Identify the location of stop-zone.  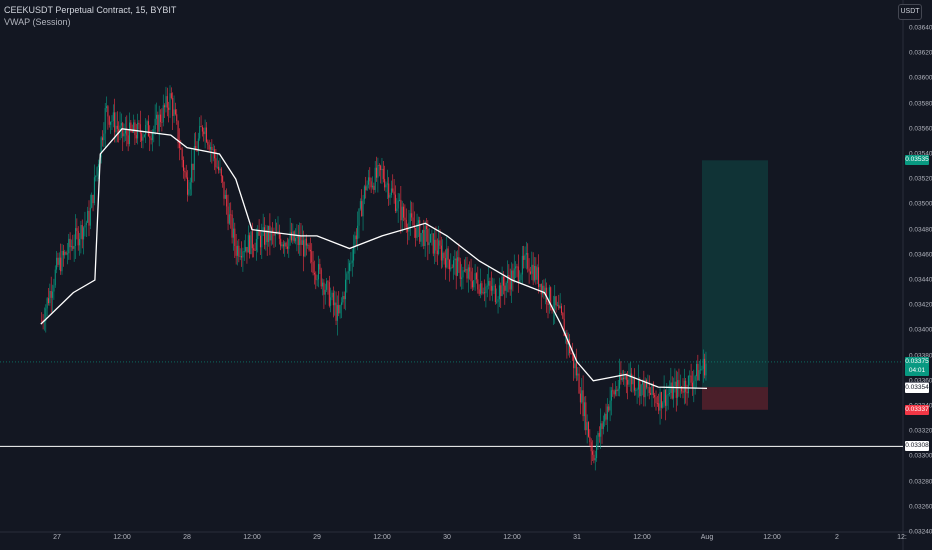
(735, 398).